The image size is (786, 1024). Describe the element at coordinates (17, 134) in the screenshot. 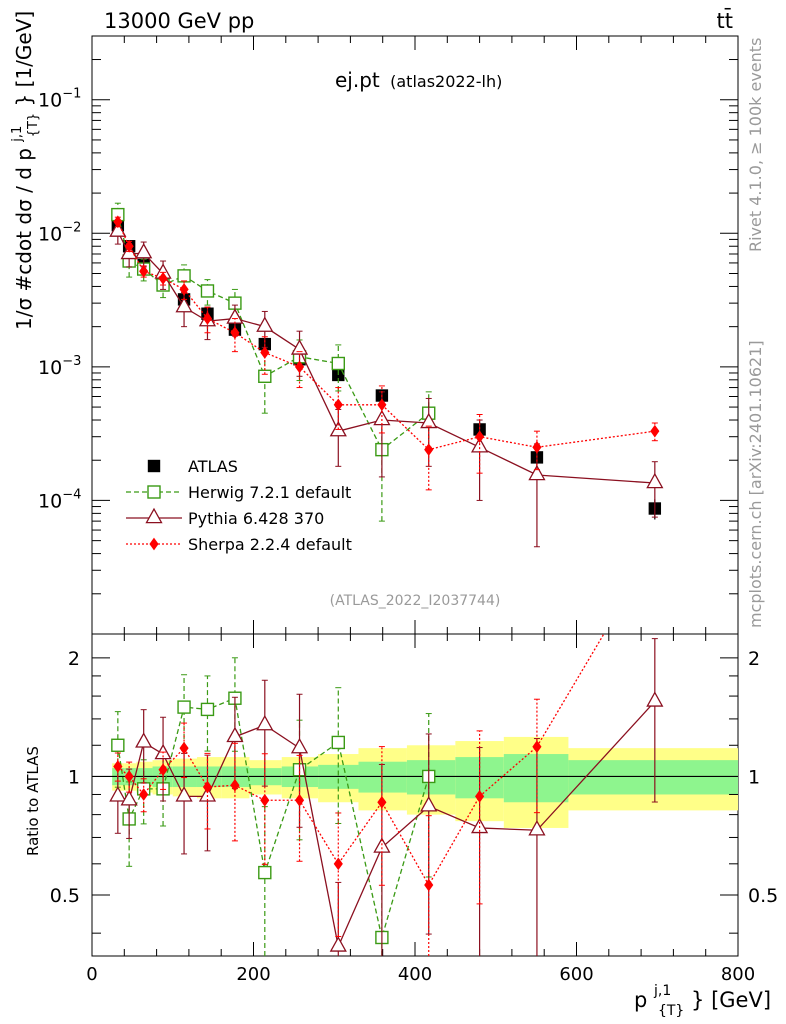

I see `y-axis-main-label-sup: j,1` at that location.